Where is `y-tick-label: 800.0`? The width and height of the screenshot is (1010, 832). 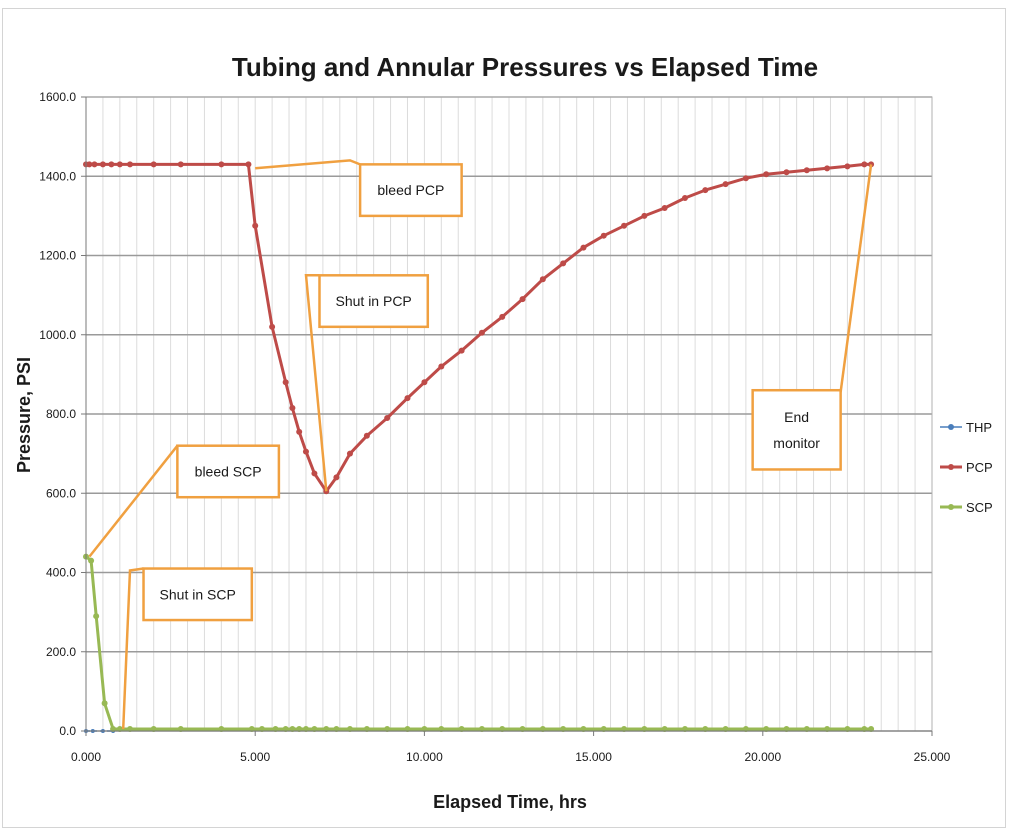
y-tick-label: 800.0 is located at coordinates (61, 414).